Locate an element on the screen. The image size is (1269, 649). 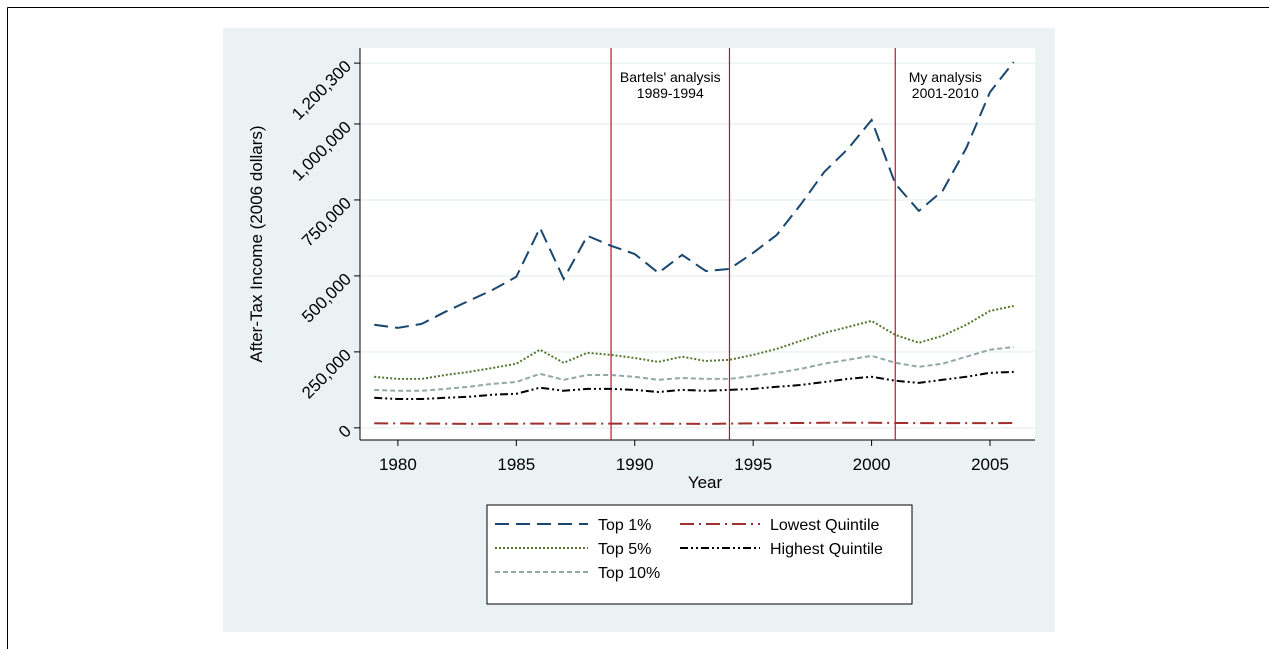
legend-label: Lowest Quintile is located at coordinates (824, 525).